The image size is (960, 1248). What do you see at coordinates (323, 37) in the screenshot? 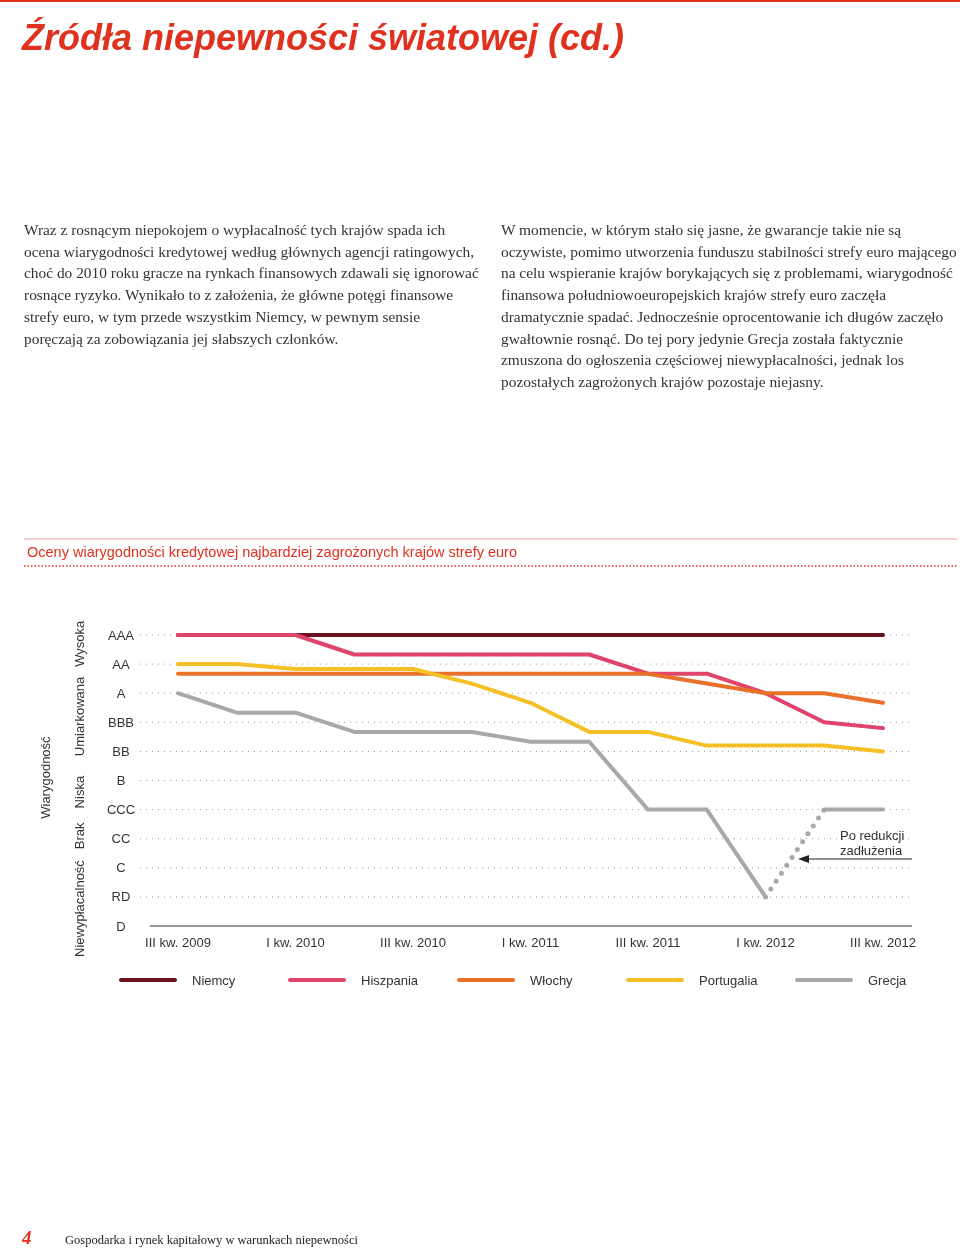
I see `text: Źródła niepewności światowej (cd.)` at bounding box center [323, 37].